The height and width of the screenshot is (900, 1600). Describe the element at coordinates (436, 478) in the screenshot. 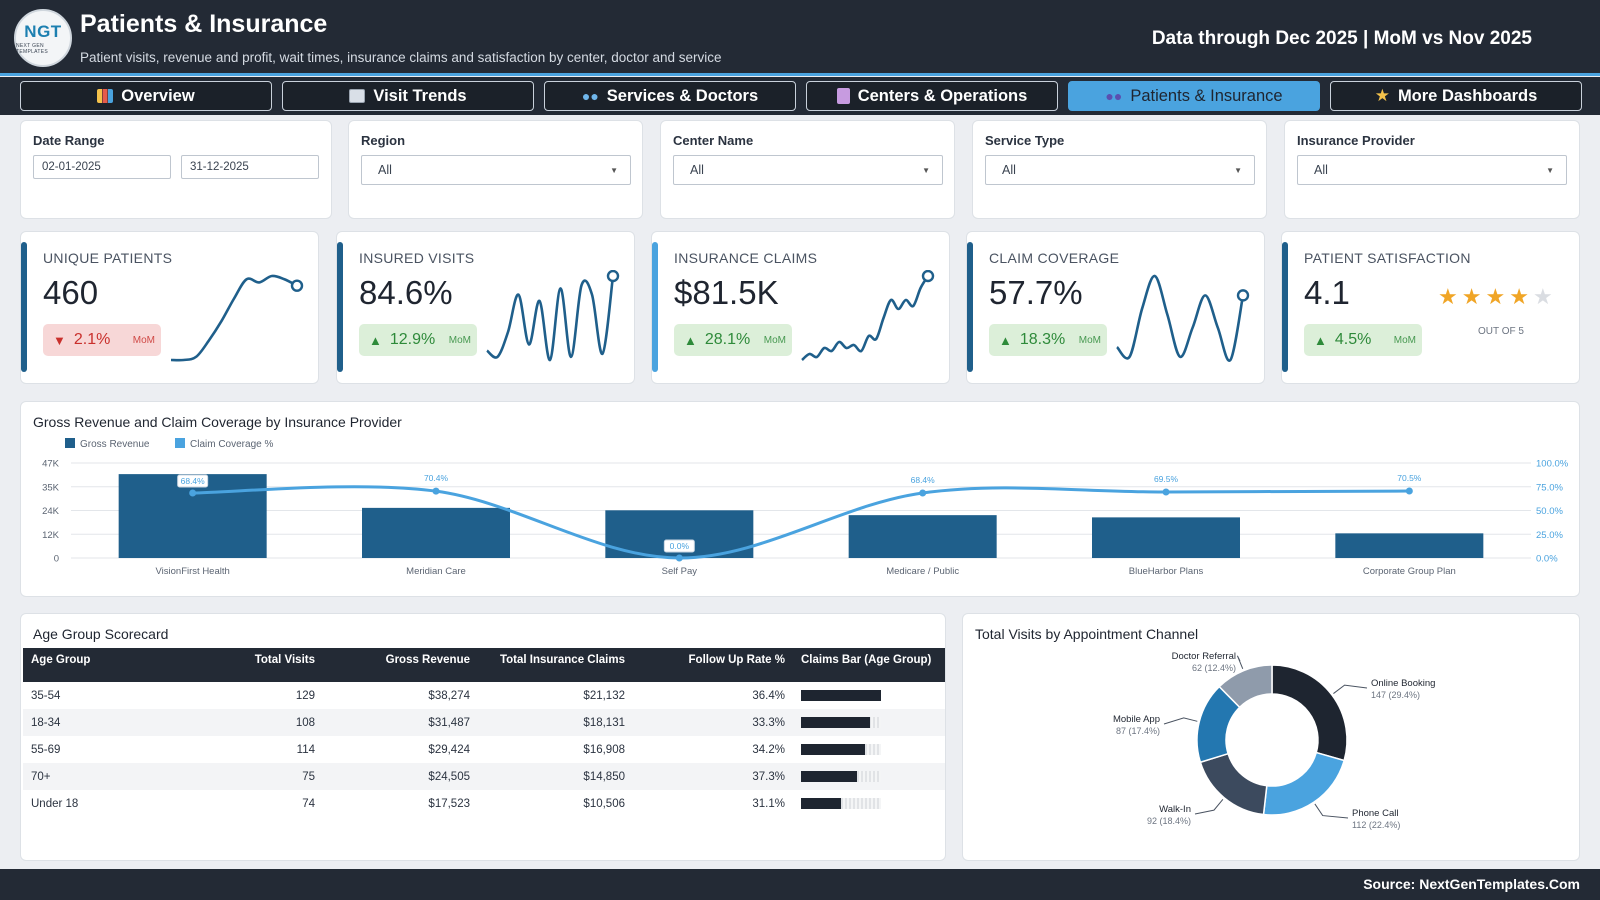

I see `coverage-data-label: 70.4%` at that location.